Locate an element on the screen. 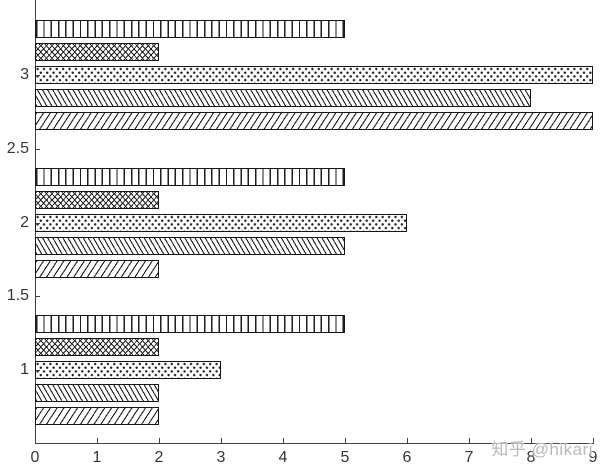 The height and width of the screenshot is (472, 600). x-tick-label-5: 5 is located at coordinates (345, 457).